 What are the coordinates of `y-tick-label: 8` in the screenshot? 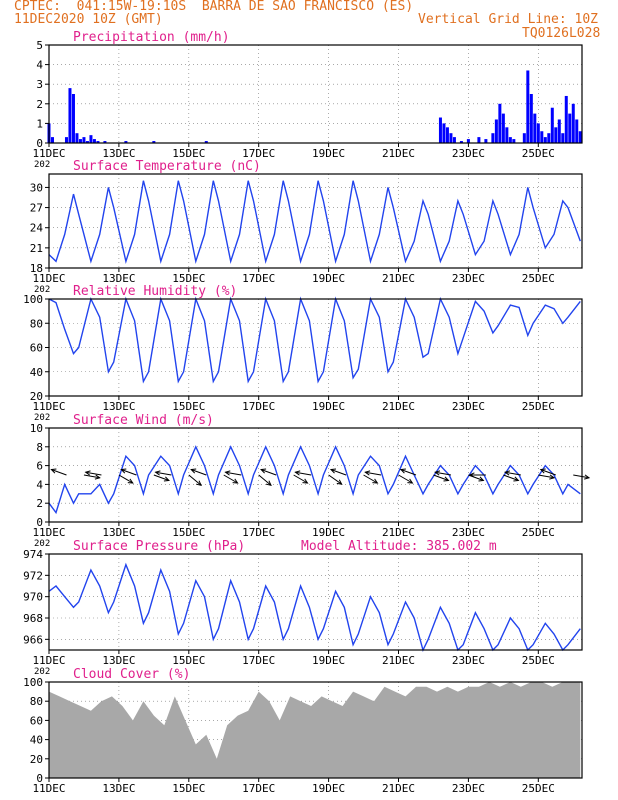 It's located at (39, 447).